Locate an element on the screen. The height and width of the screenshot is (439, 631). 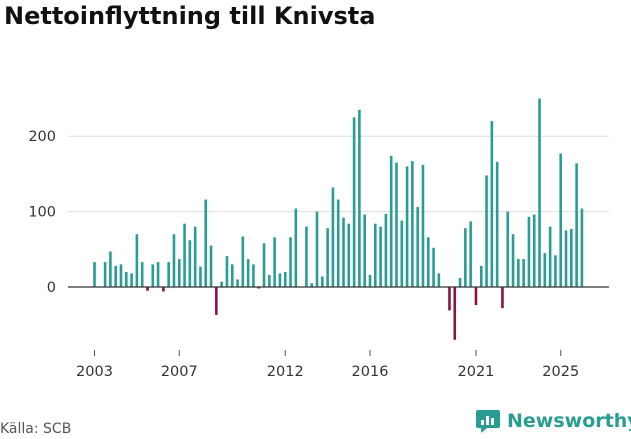
newsworthy-logo-icon is located at coordinates (488, 421).